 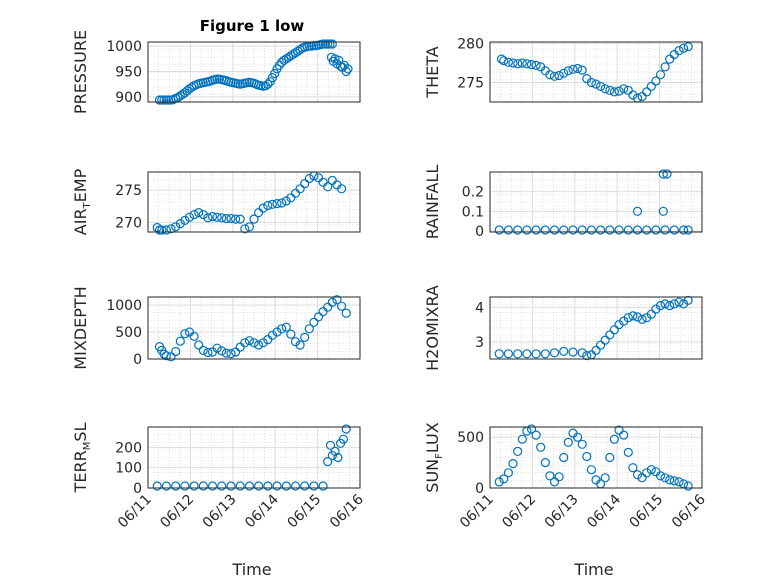 I want to click on y-axis-label: TERRMSL, so click(x=82, y=458).